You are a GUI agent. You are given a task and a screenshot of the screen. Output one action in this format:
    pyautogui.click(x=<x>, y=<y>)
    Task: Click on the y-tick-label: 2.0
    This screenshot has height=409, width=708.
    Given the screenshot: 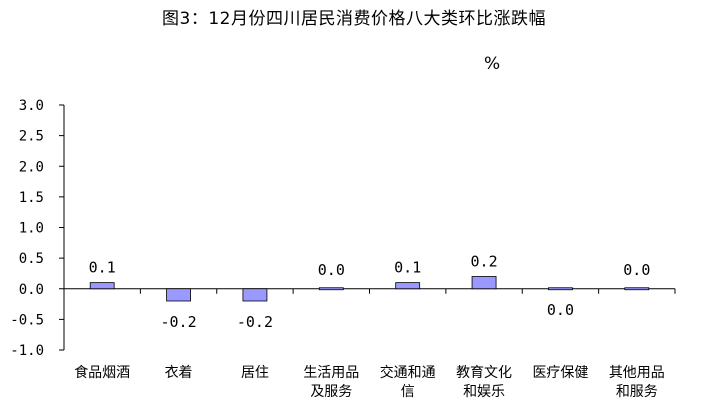 What is the action you would take?
    pyautogui.click(x=31, y=167)
    